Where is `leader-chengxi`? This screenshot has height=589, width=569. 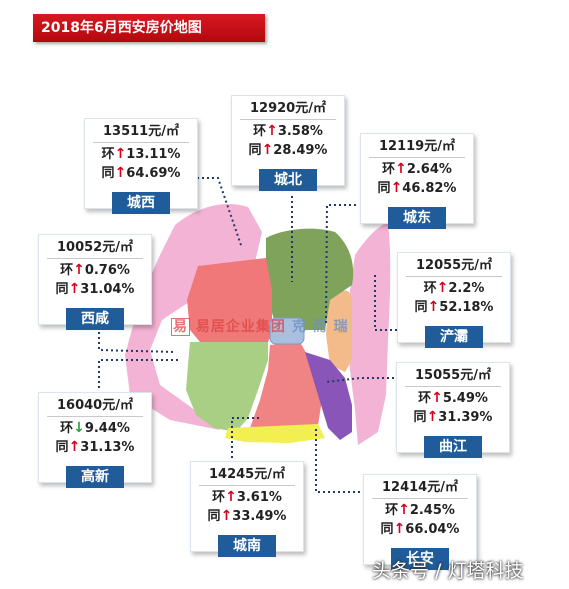
leader-chengxi is located at coordinates (220, 213).